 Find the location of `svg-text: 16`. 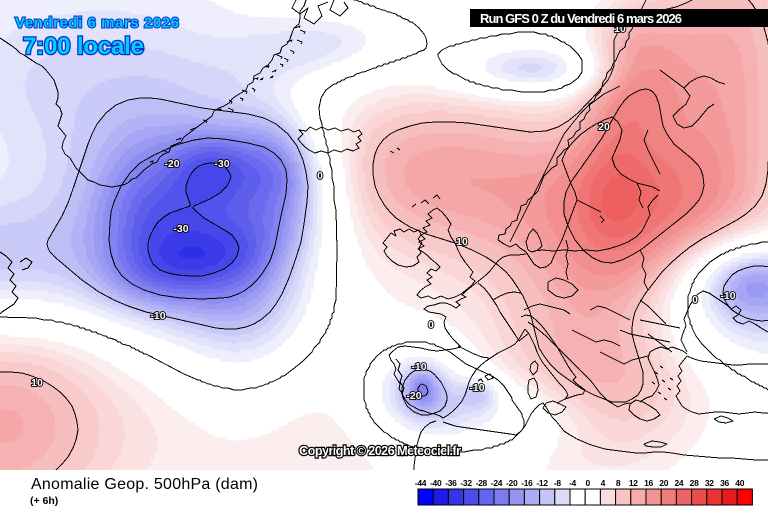

svg-text: 16 is located at coordinates (648, 483).